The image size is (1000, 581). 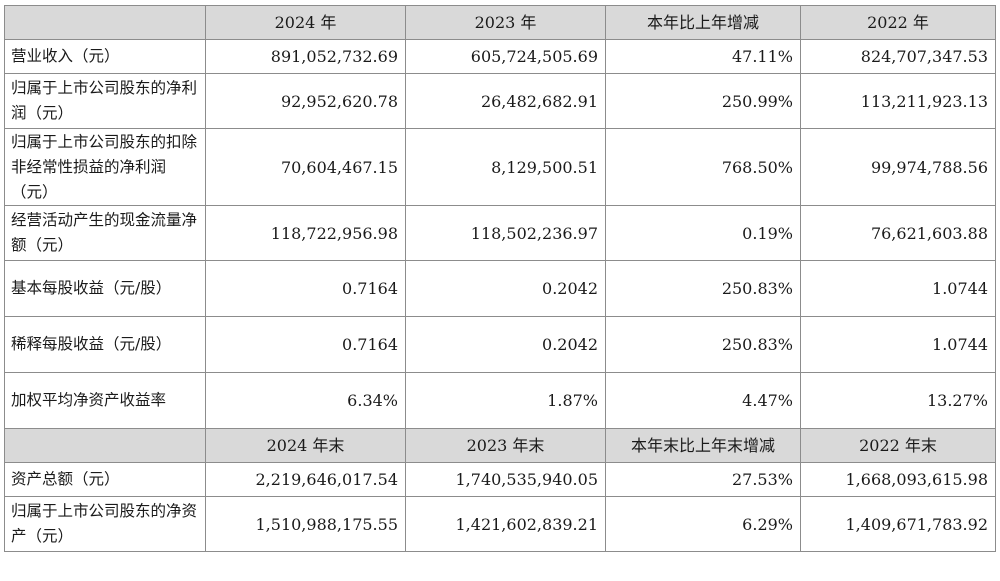 I want to click on value-2023: 8,129,500.51, so click(x=505, y=167).